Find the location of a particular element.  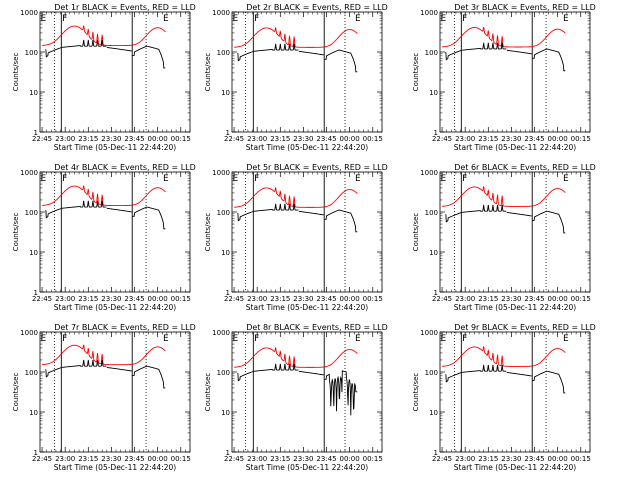

panel-title: Det 8r BLACK = Events, RED = LLD is located at coordinates (317, 327).